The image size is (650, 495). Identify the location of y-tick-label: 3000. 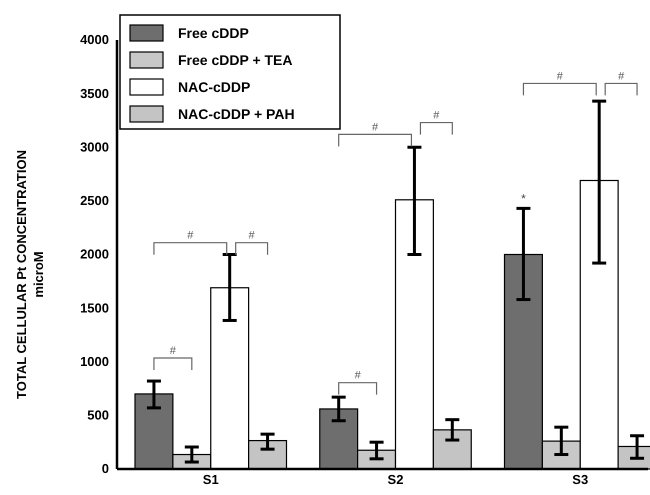
(94, 146).